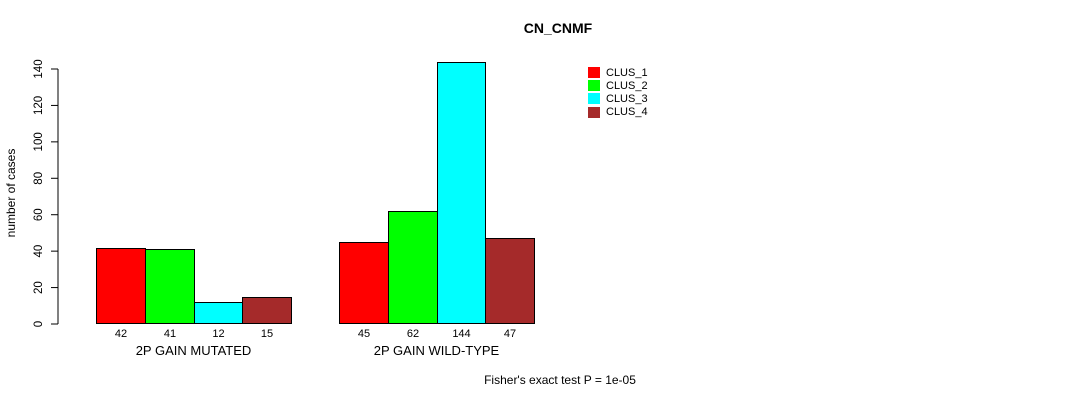 The width and height of the screenshot is (1090, 400). I want to click on y-tick-label: 100, so click(39, 141).